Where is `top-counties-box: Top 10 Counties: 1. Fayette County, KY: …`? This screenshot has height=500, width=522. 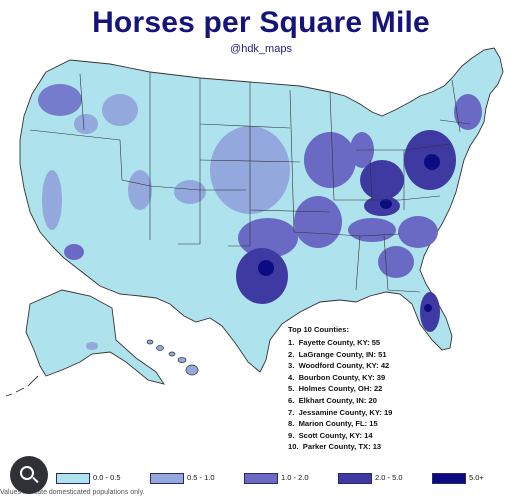
top-counties-box: Top 10 Counties: 1. Fayette County, KY: … is located at coordinates (388, 389).